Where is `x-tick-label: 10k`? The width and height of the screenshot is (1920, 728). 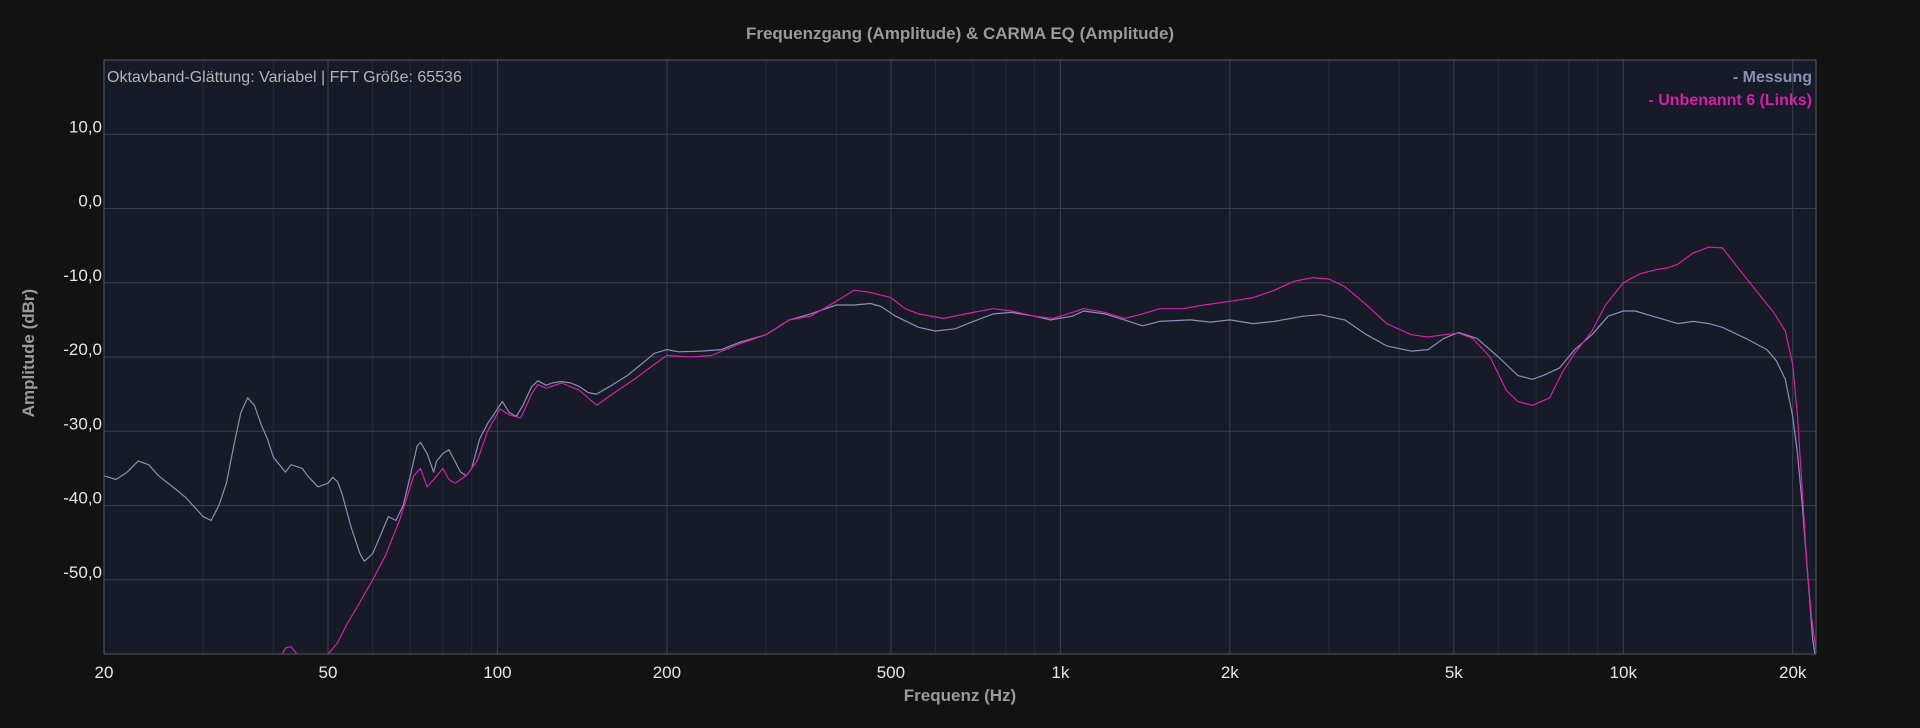
x-tick-label: 10k is located at coordinates (1624, 672).